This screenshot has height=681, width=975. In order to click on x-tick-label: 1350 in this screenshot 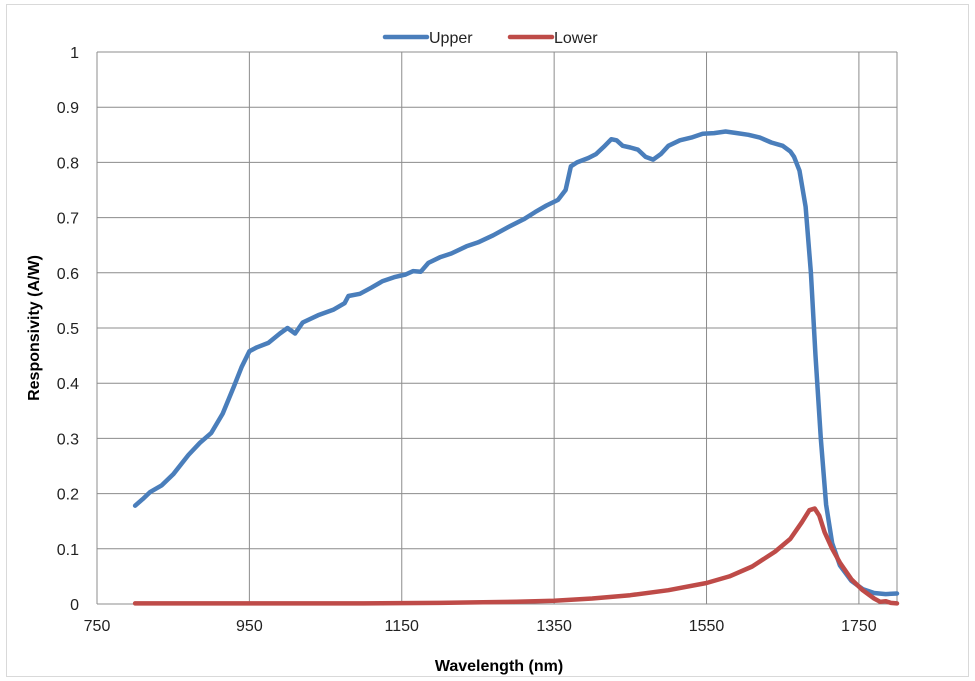, I will do `click(554, 626)`.